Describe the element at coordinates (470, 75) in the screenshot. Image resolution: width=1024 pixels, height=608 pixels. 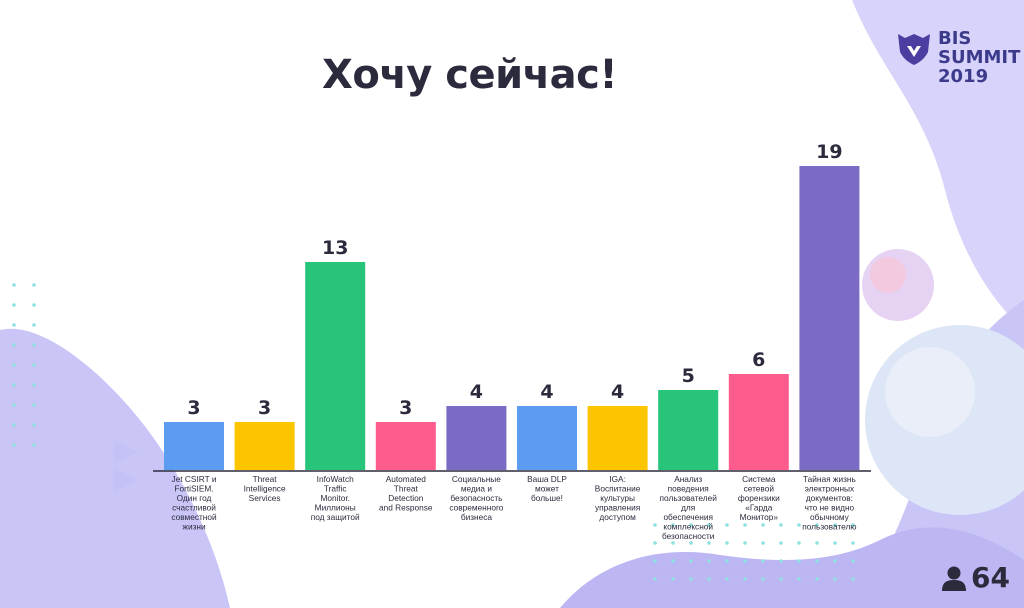
I see `slide-title: Хочу сейчас!` at that location.